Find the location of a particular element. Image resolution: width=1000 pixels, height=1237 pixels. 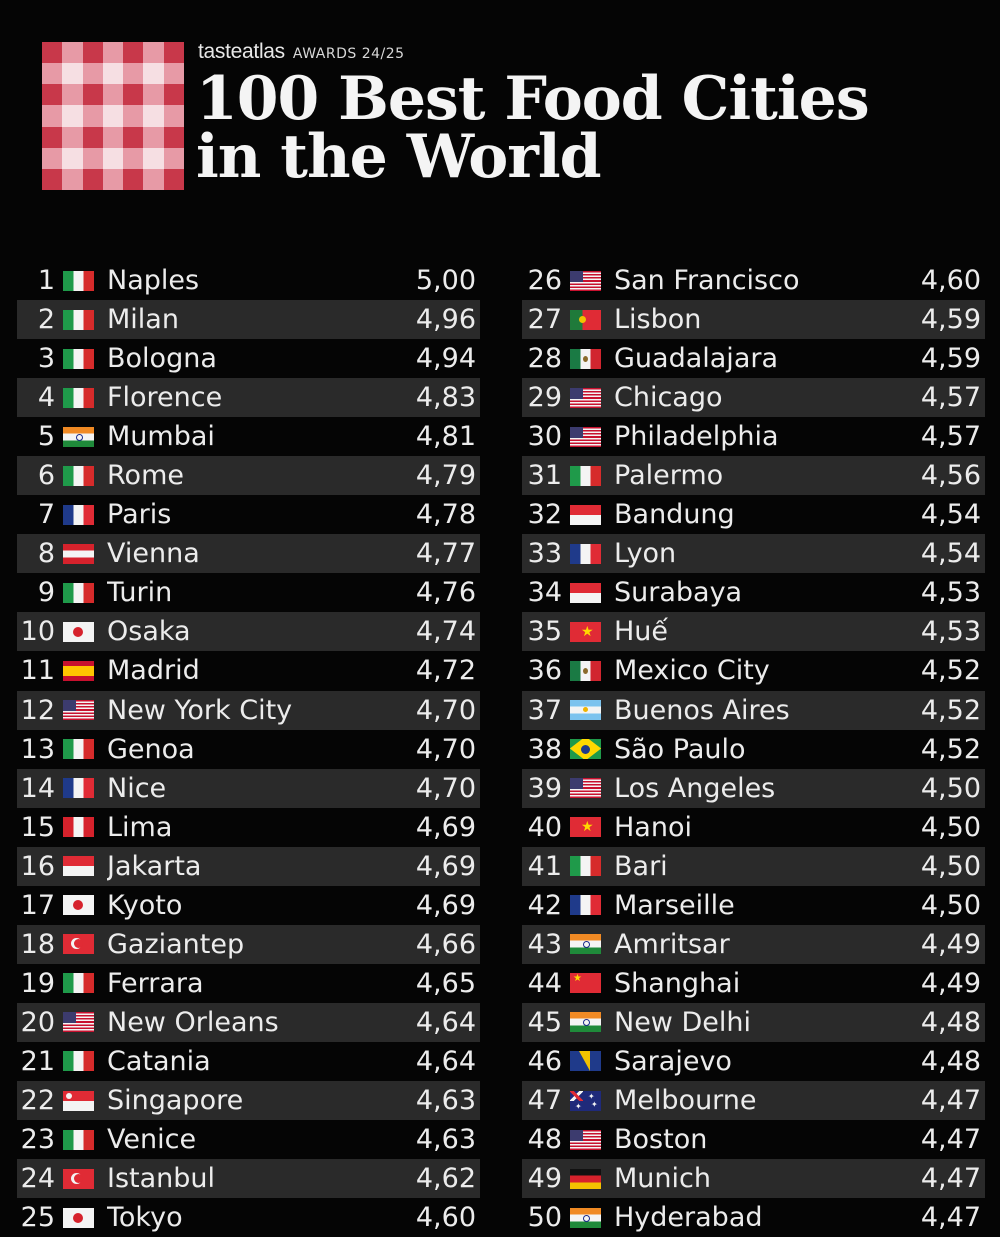

city-name: Tokyo is located at coordinates (145, 1218).